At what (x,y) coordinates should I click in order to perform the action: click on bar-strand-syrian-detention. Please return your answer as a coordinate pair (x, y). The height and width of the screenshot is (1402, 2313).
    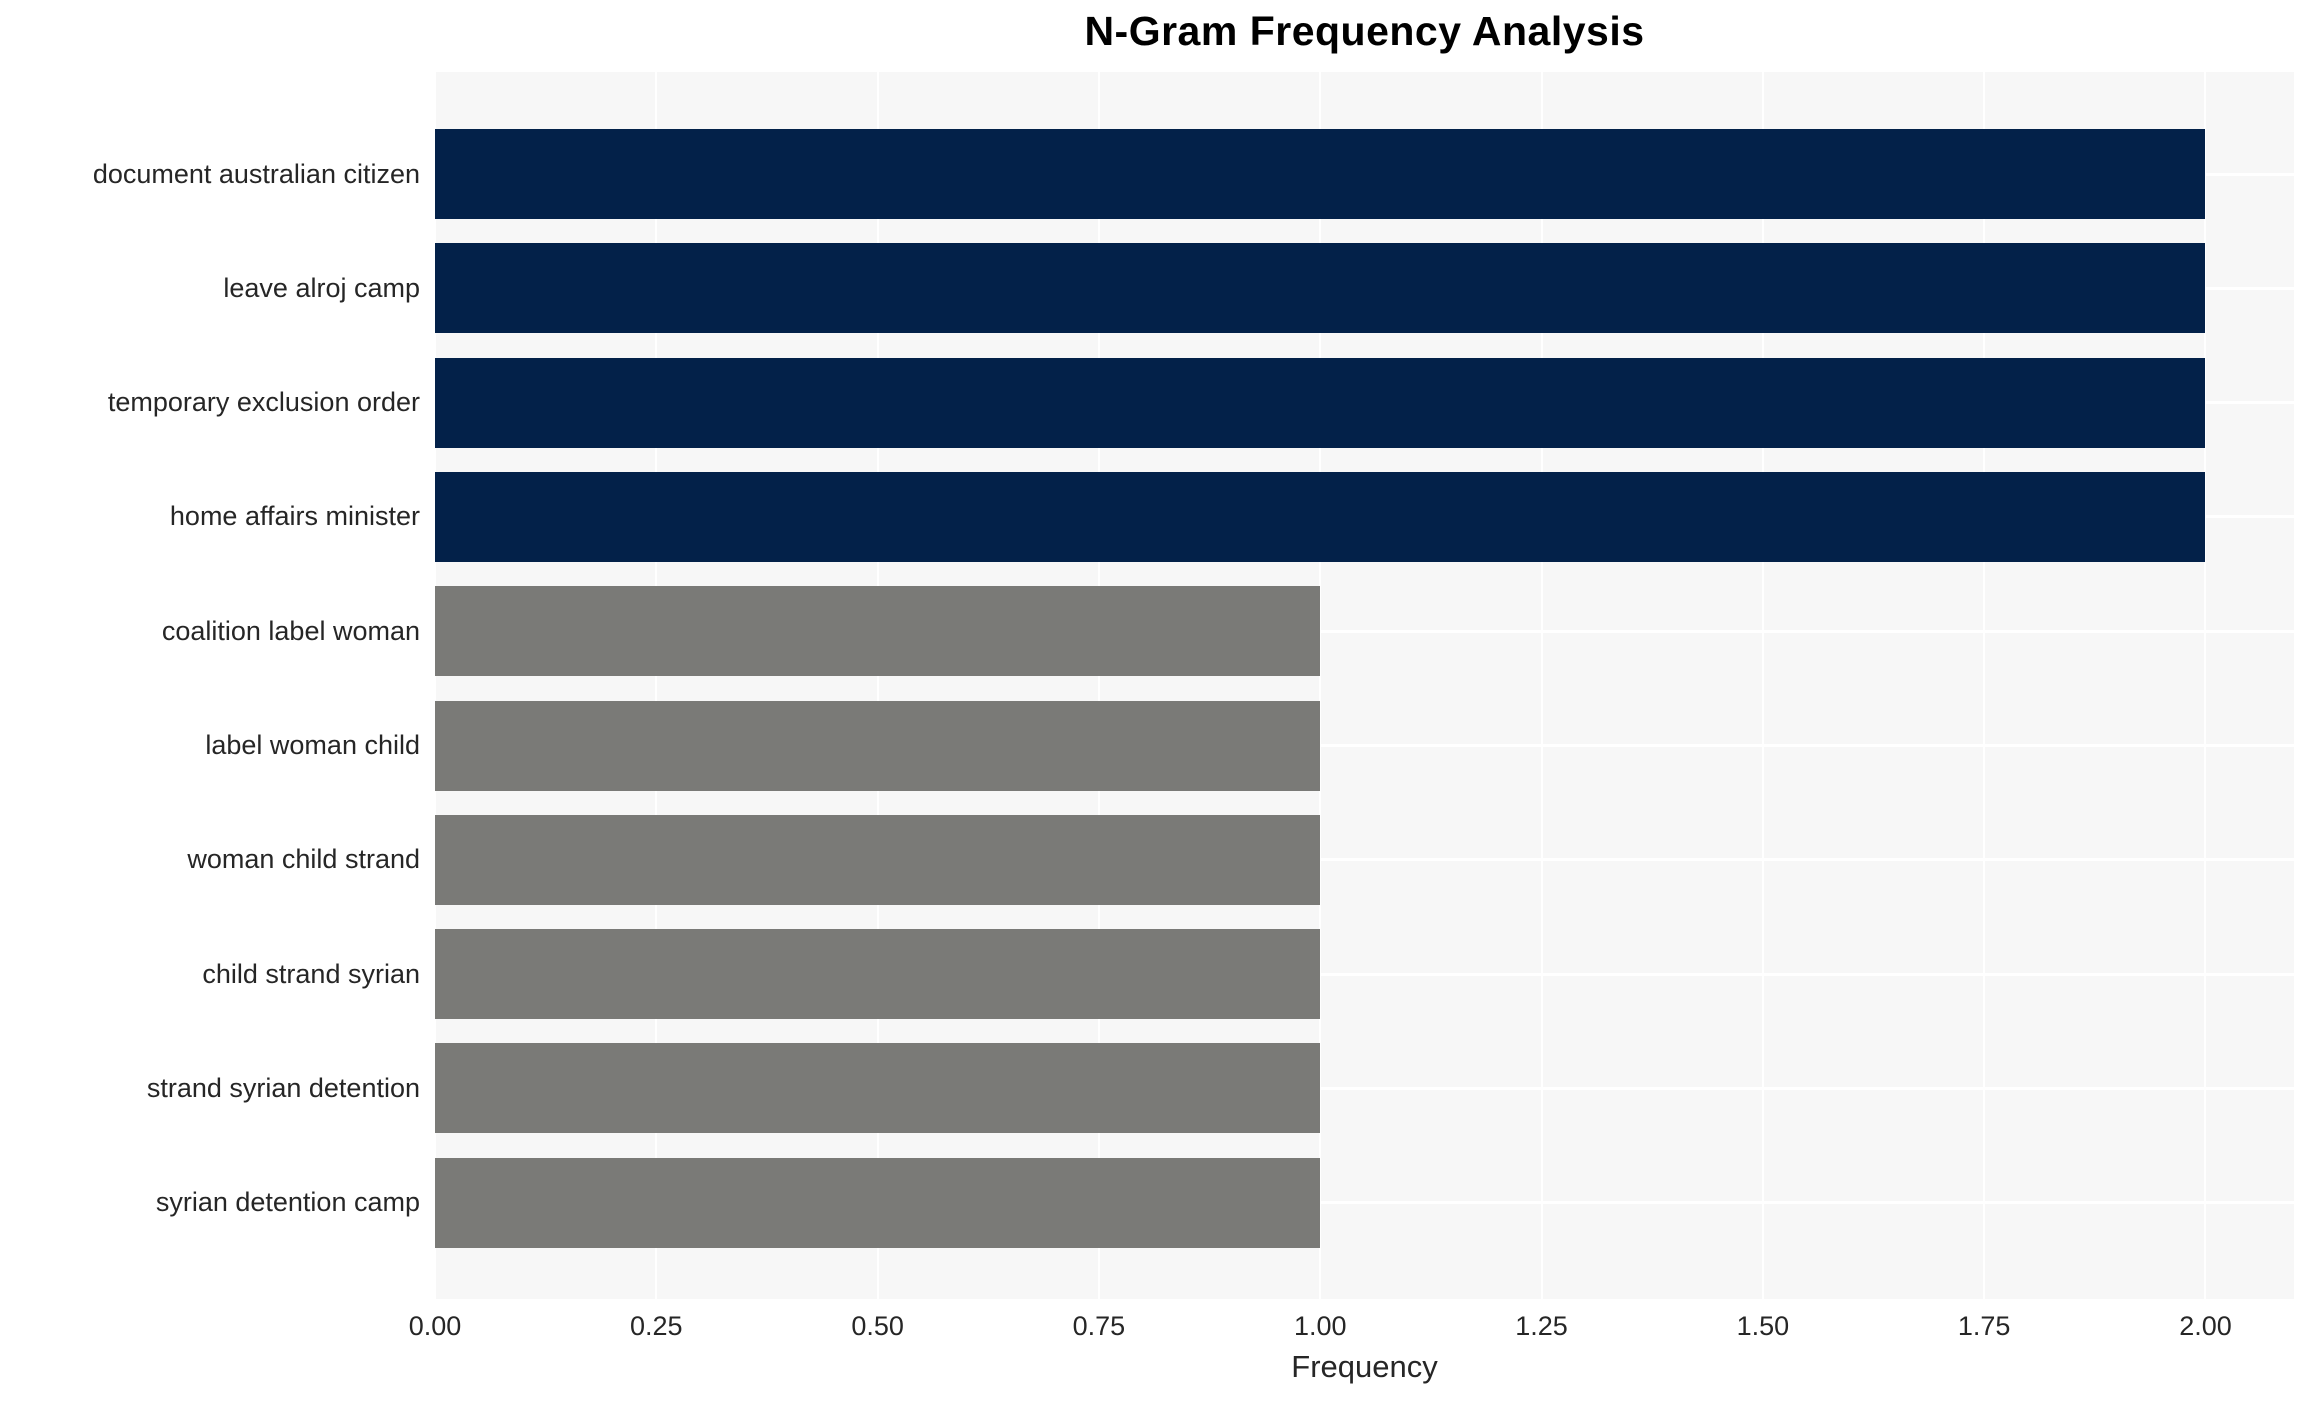
    Looking at the image, I should click on (878, 1088).